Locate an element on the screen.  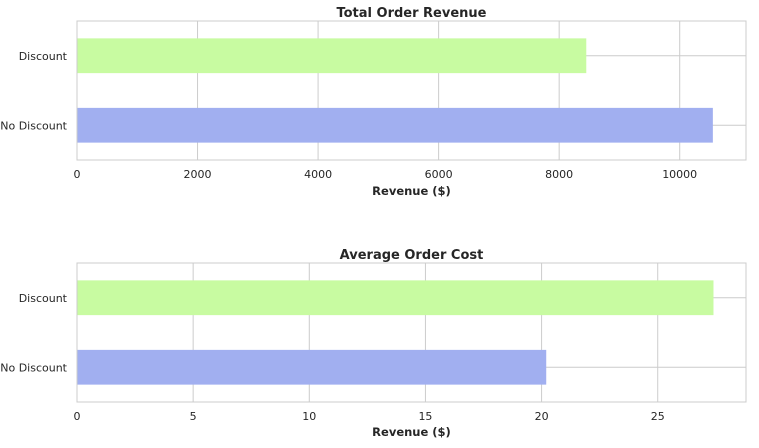
x-tick-label: 15 is located at coordinates (425, 416).